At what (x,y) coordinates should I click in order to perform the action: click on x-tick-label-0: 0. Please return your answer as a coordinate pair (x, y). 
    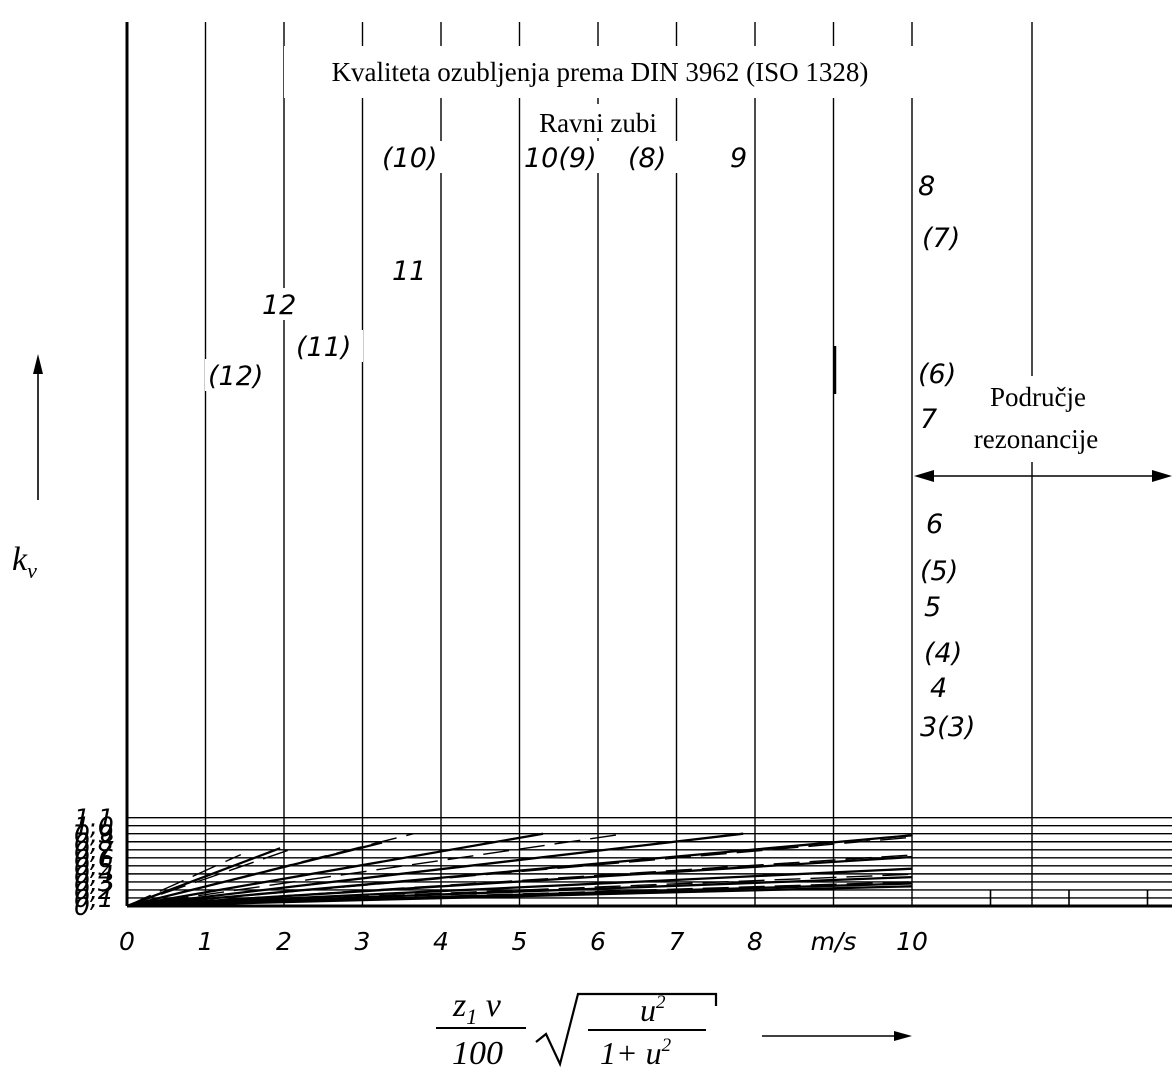
    Looking at the image, I should click on (127, 941).